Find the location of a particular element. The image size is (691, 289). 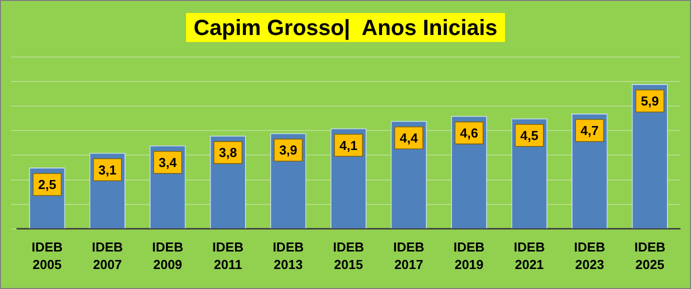

x-tick-label: IDEB 2007 is located at coordinates (107, 255).